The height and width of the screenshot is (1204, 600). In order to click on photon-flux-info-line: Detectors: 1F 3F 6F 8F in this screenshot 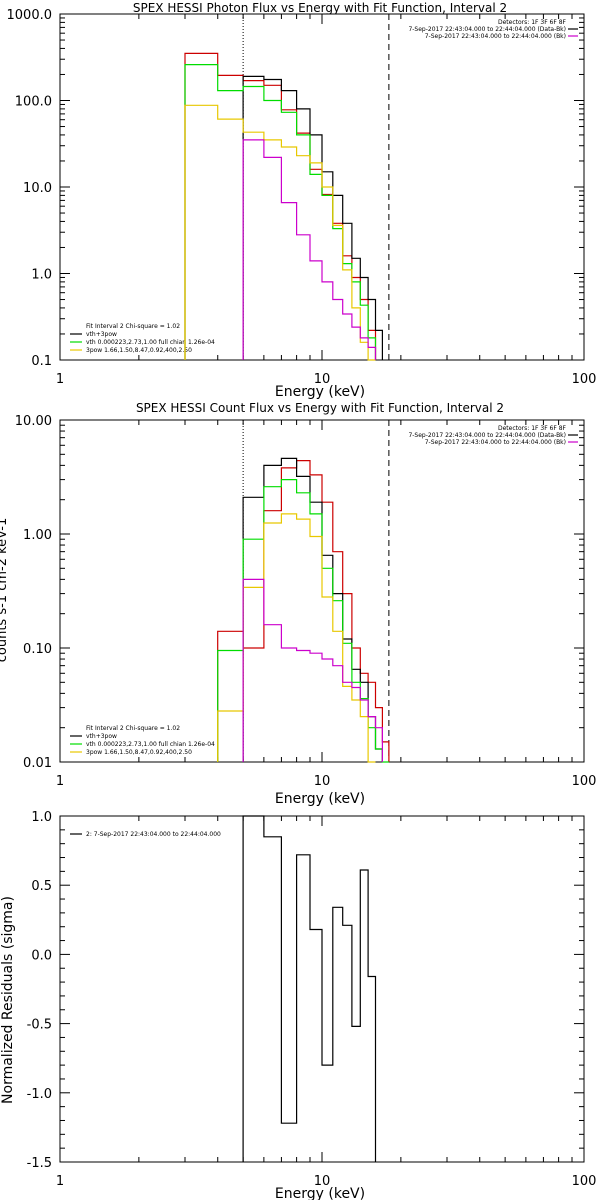, I will do `click(532, 22)`.